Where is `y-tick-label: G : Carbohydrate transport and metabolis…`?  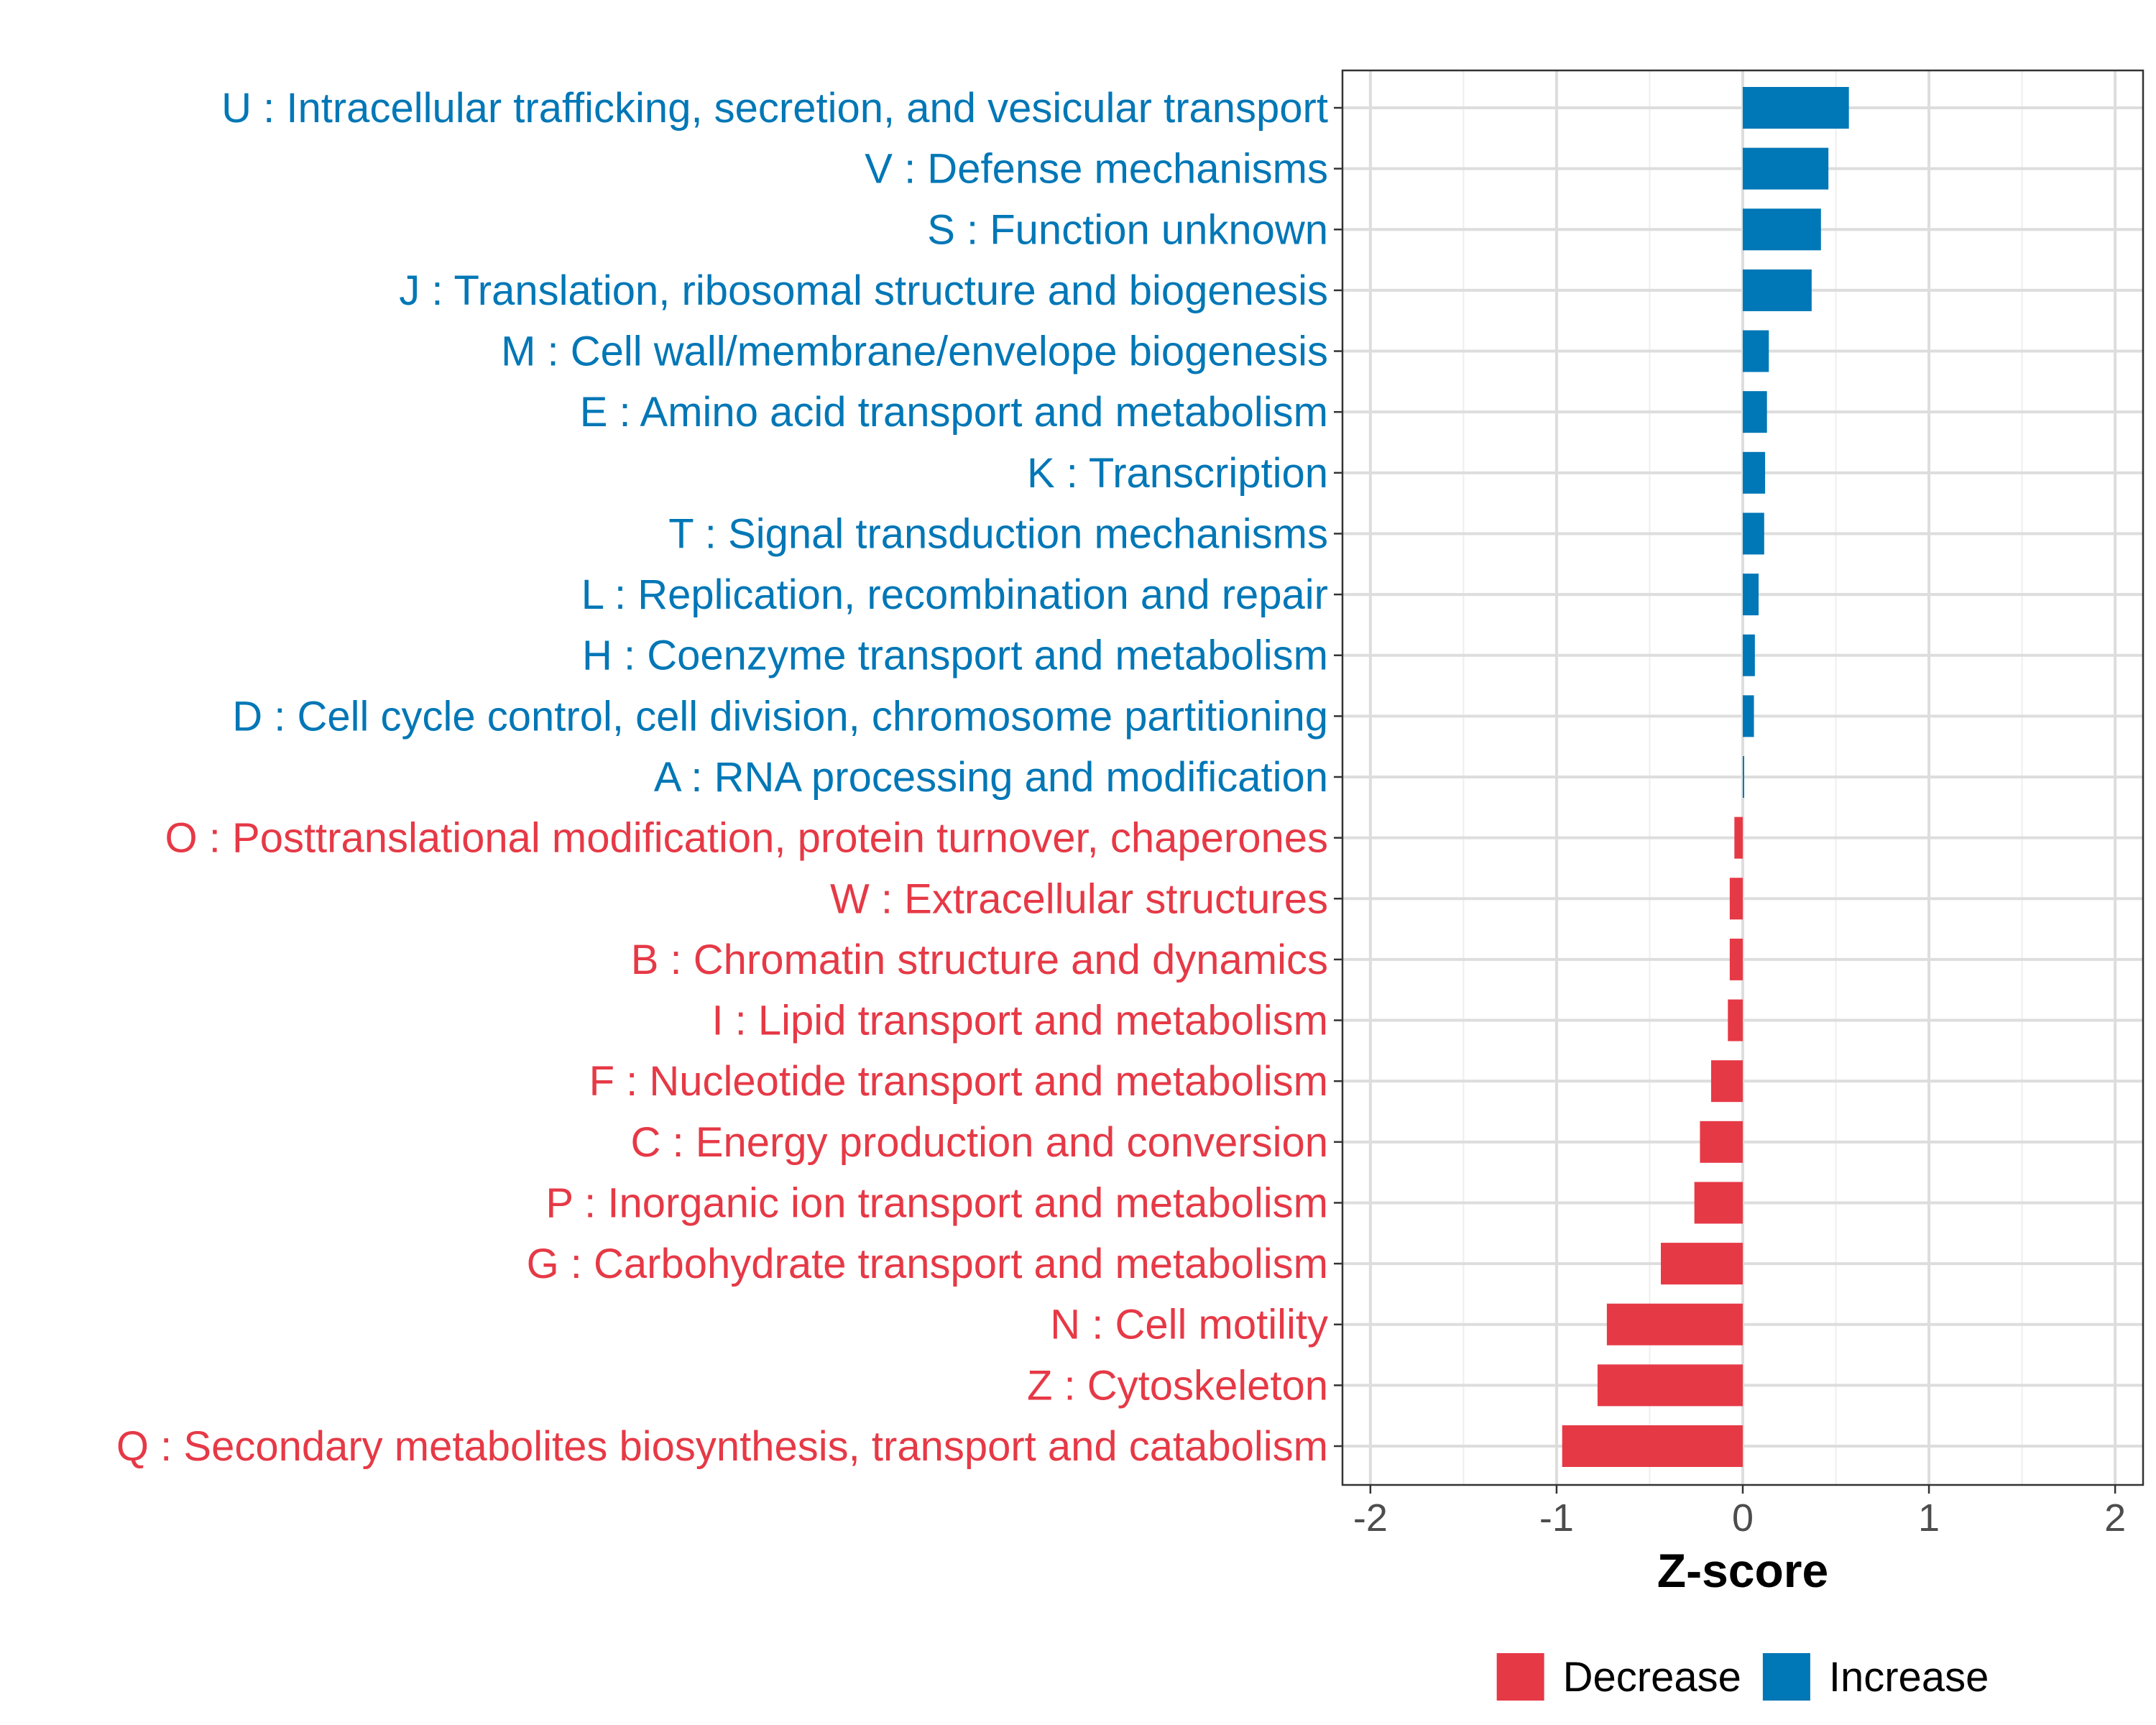
y-tick-label: G : Carbohydrate transport and metabolis… is located at coordinates (927, 1264).